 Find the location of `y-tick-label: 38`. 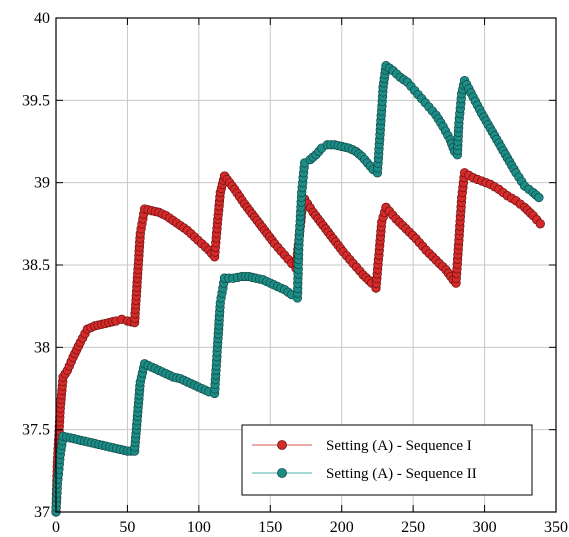

y-tick-label: 38 is located at coordinates (42, 347).